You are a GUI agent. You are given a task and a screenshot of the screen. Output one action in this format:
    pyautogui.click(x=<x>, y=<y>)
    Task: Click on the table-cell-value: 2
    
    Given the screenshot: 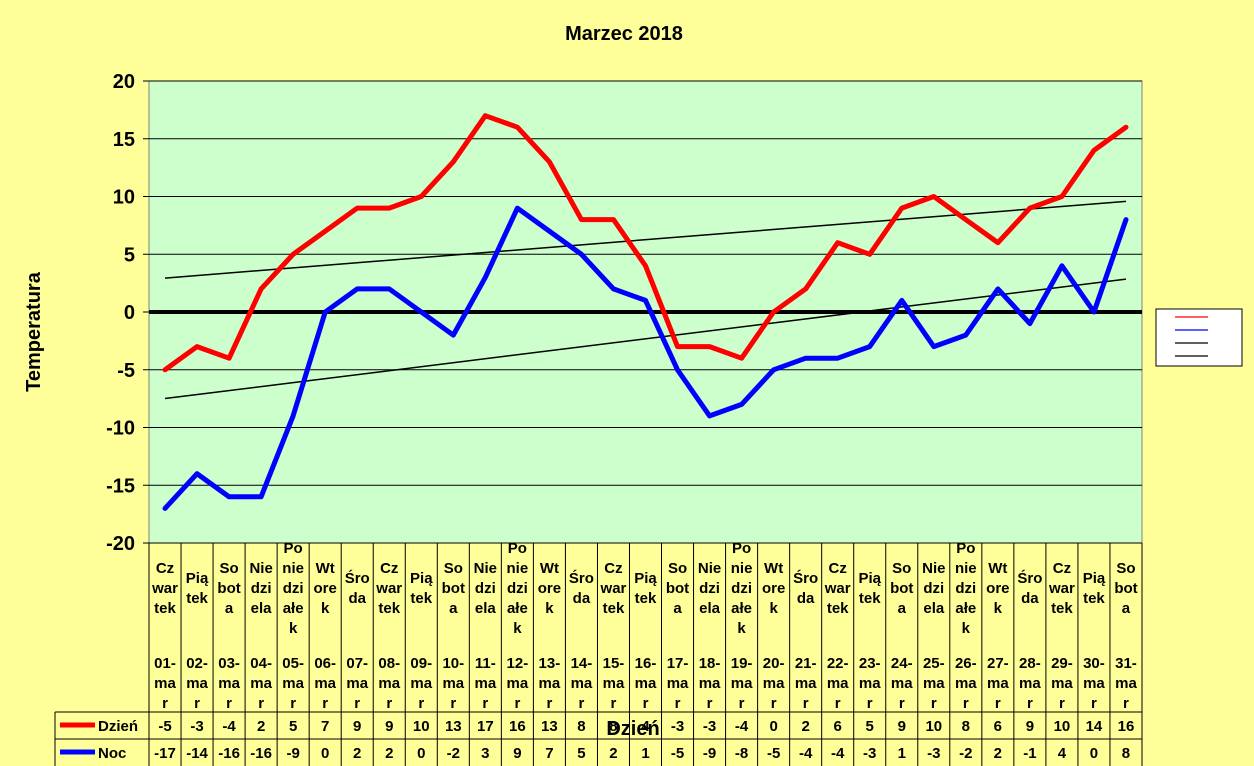 What is the action you would take?
    pyautogui.click(x=389, y=753)
    